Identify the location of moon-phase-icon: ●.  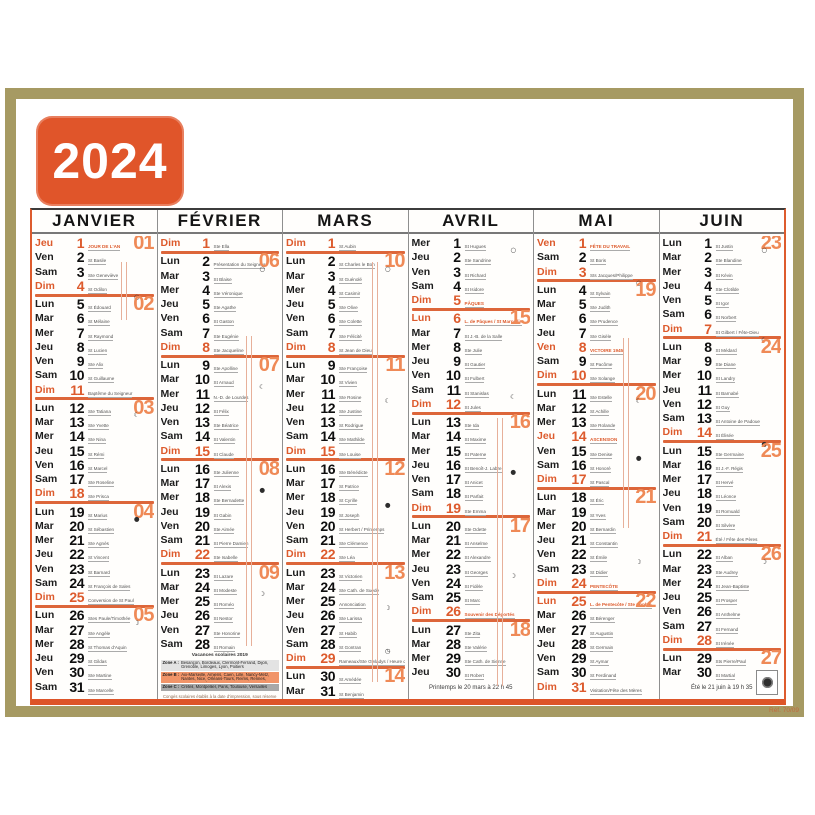
(136, 518).